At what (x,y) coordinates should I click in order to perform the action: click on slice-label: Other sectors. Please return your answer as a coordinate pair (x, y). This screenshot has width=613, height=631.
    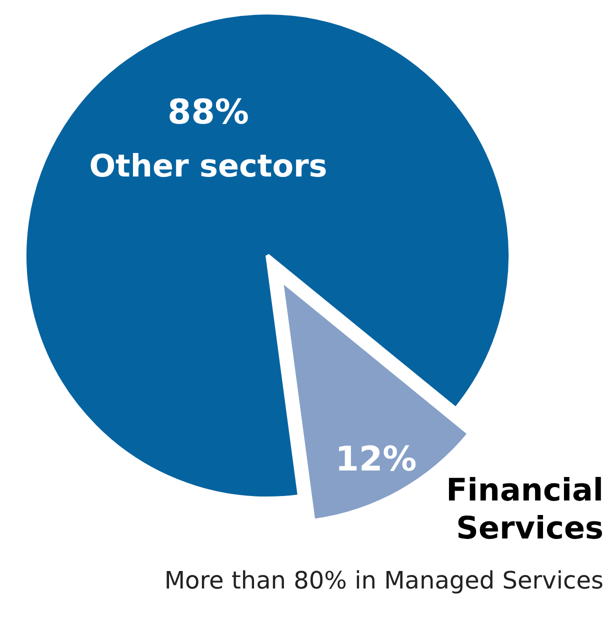
    Looking at the image, I should click on (208, 166).